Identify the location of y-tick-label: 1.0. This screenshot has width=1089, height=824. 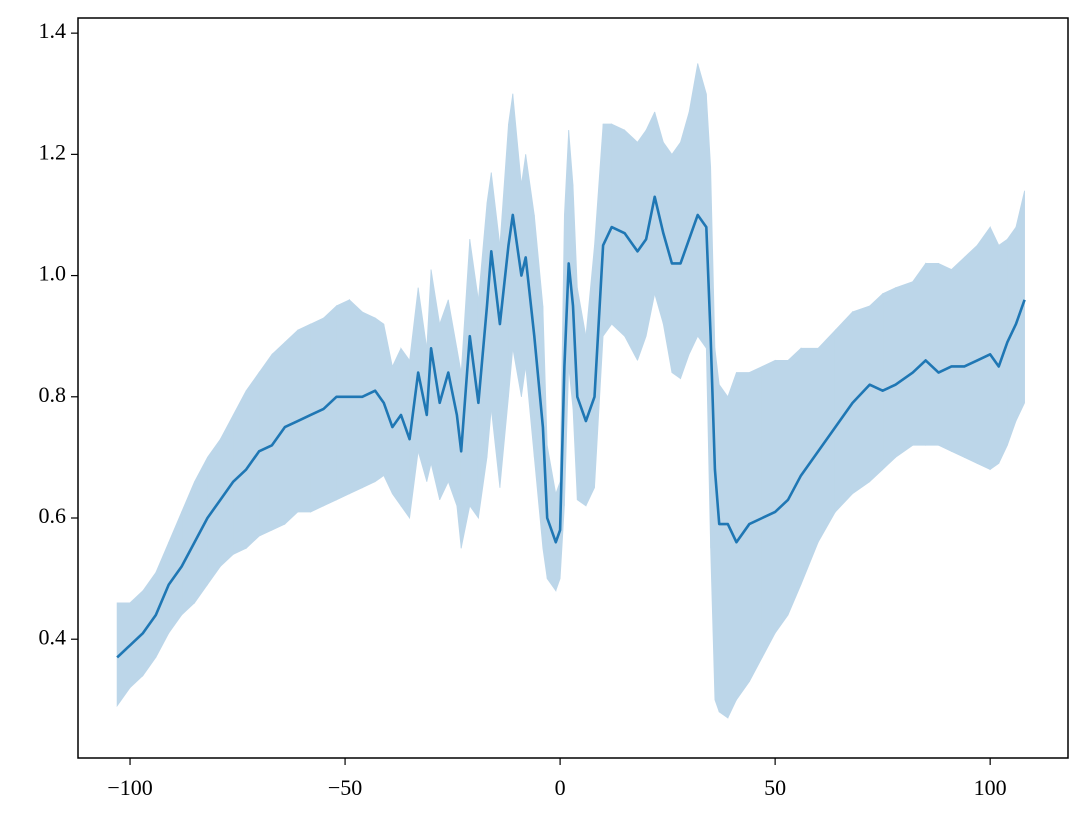
(53, 273).